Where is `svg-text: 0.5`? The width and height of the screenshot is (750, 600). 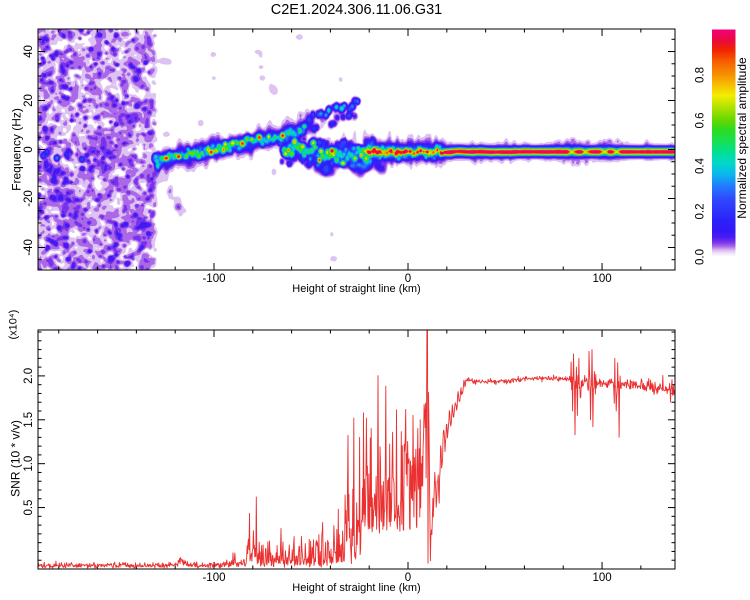
svg-text: 0.5 is located at coordinates (29, 508).